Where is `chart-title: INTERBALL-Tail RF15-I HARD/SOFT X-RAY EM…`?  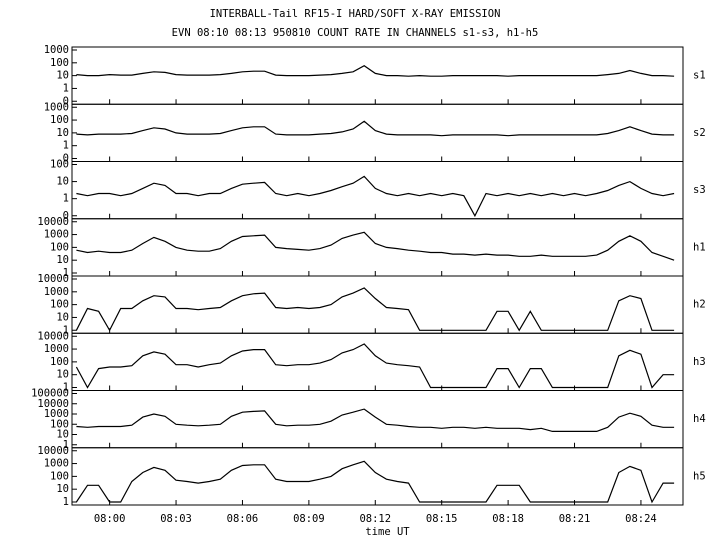 chart-title: INTERBALL-Tail RF15-I HARD/SOFT X-RAY EM… is located at coordinates (355, 14).